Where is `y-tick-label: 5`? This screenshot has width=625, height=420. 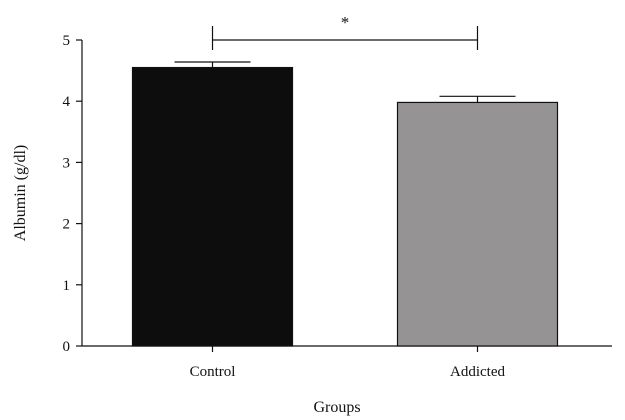 y-tick-label: 5 is located at coordinates (67, 41).